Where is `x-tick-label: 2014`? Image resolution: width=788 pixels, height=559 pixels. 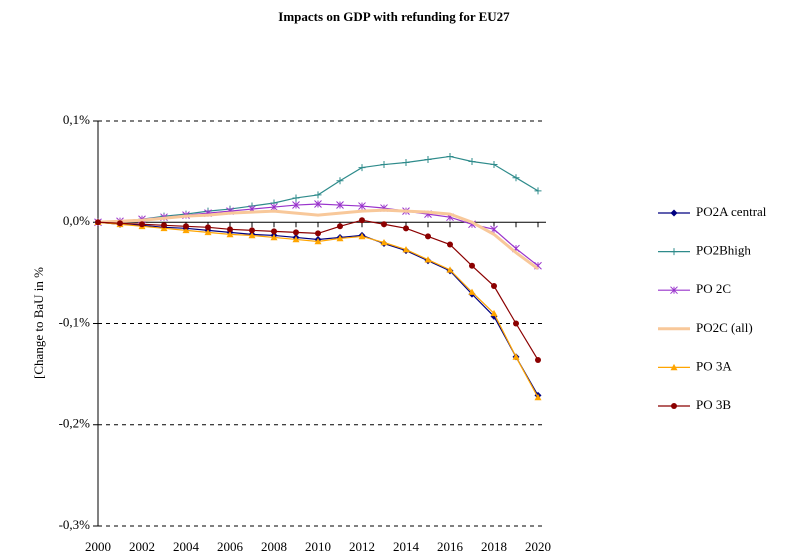 x-tick-label: 2014 is located at coordinates (406, 546).